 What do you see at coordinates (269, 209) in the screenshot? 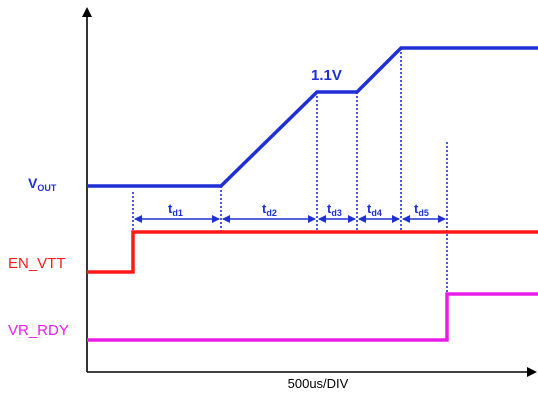
I see `delay-label-td2: td2` at bounding box center [269, 209].